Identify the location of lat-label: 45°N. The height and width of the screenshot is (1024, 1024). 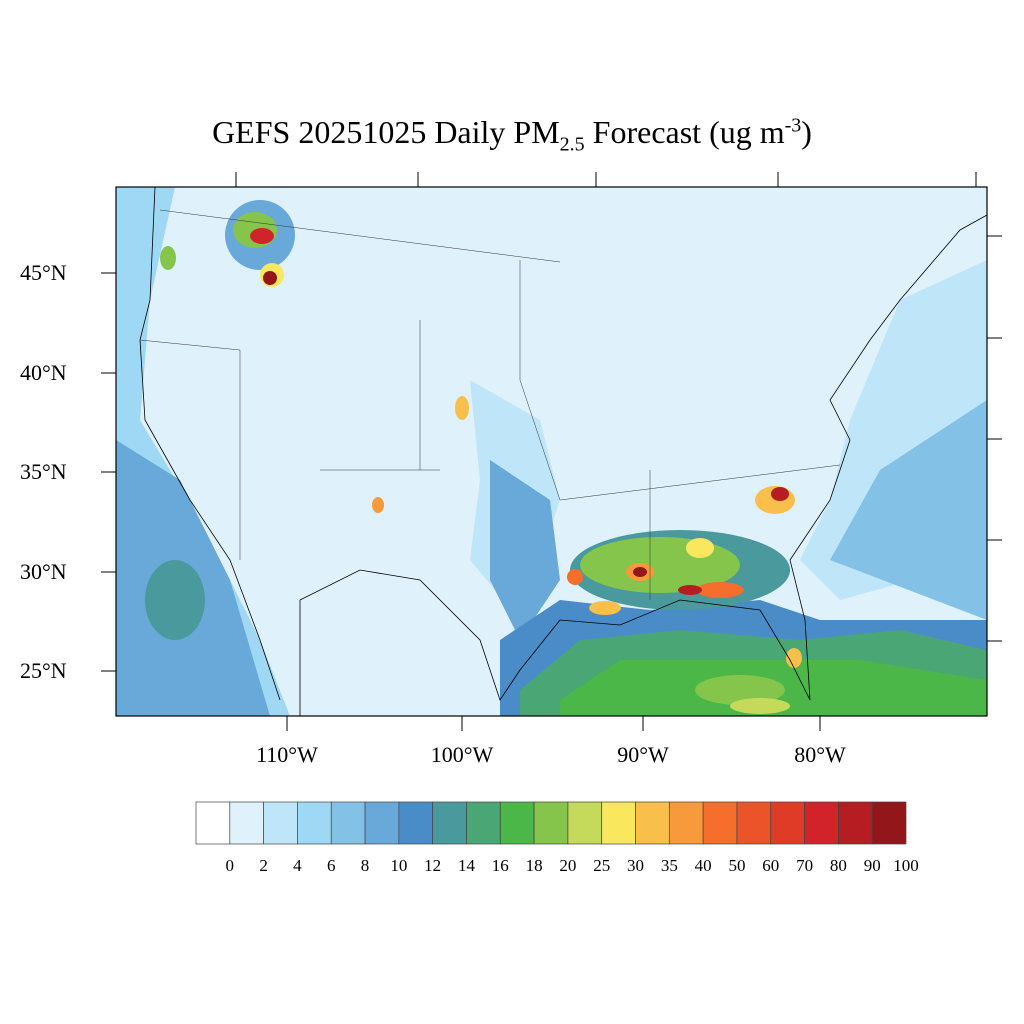
(43, 272).